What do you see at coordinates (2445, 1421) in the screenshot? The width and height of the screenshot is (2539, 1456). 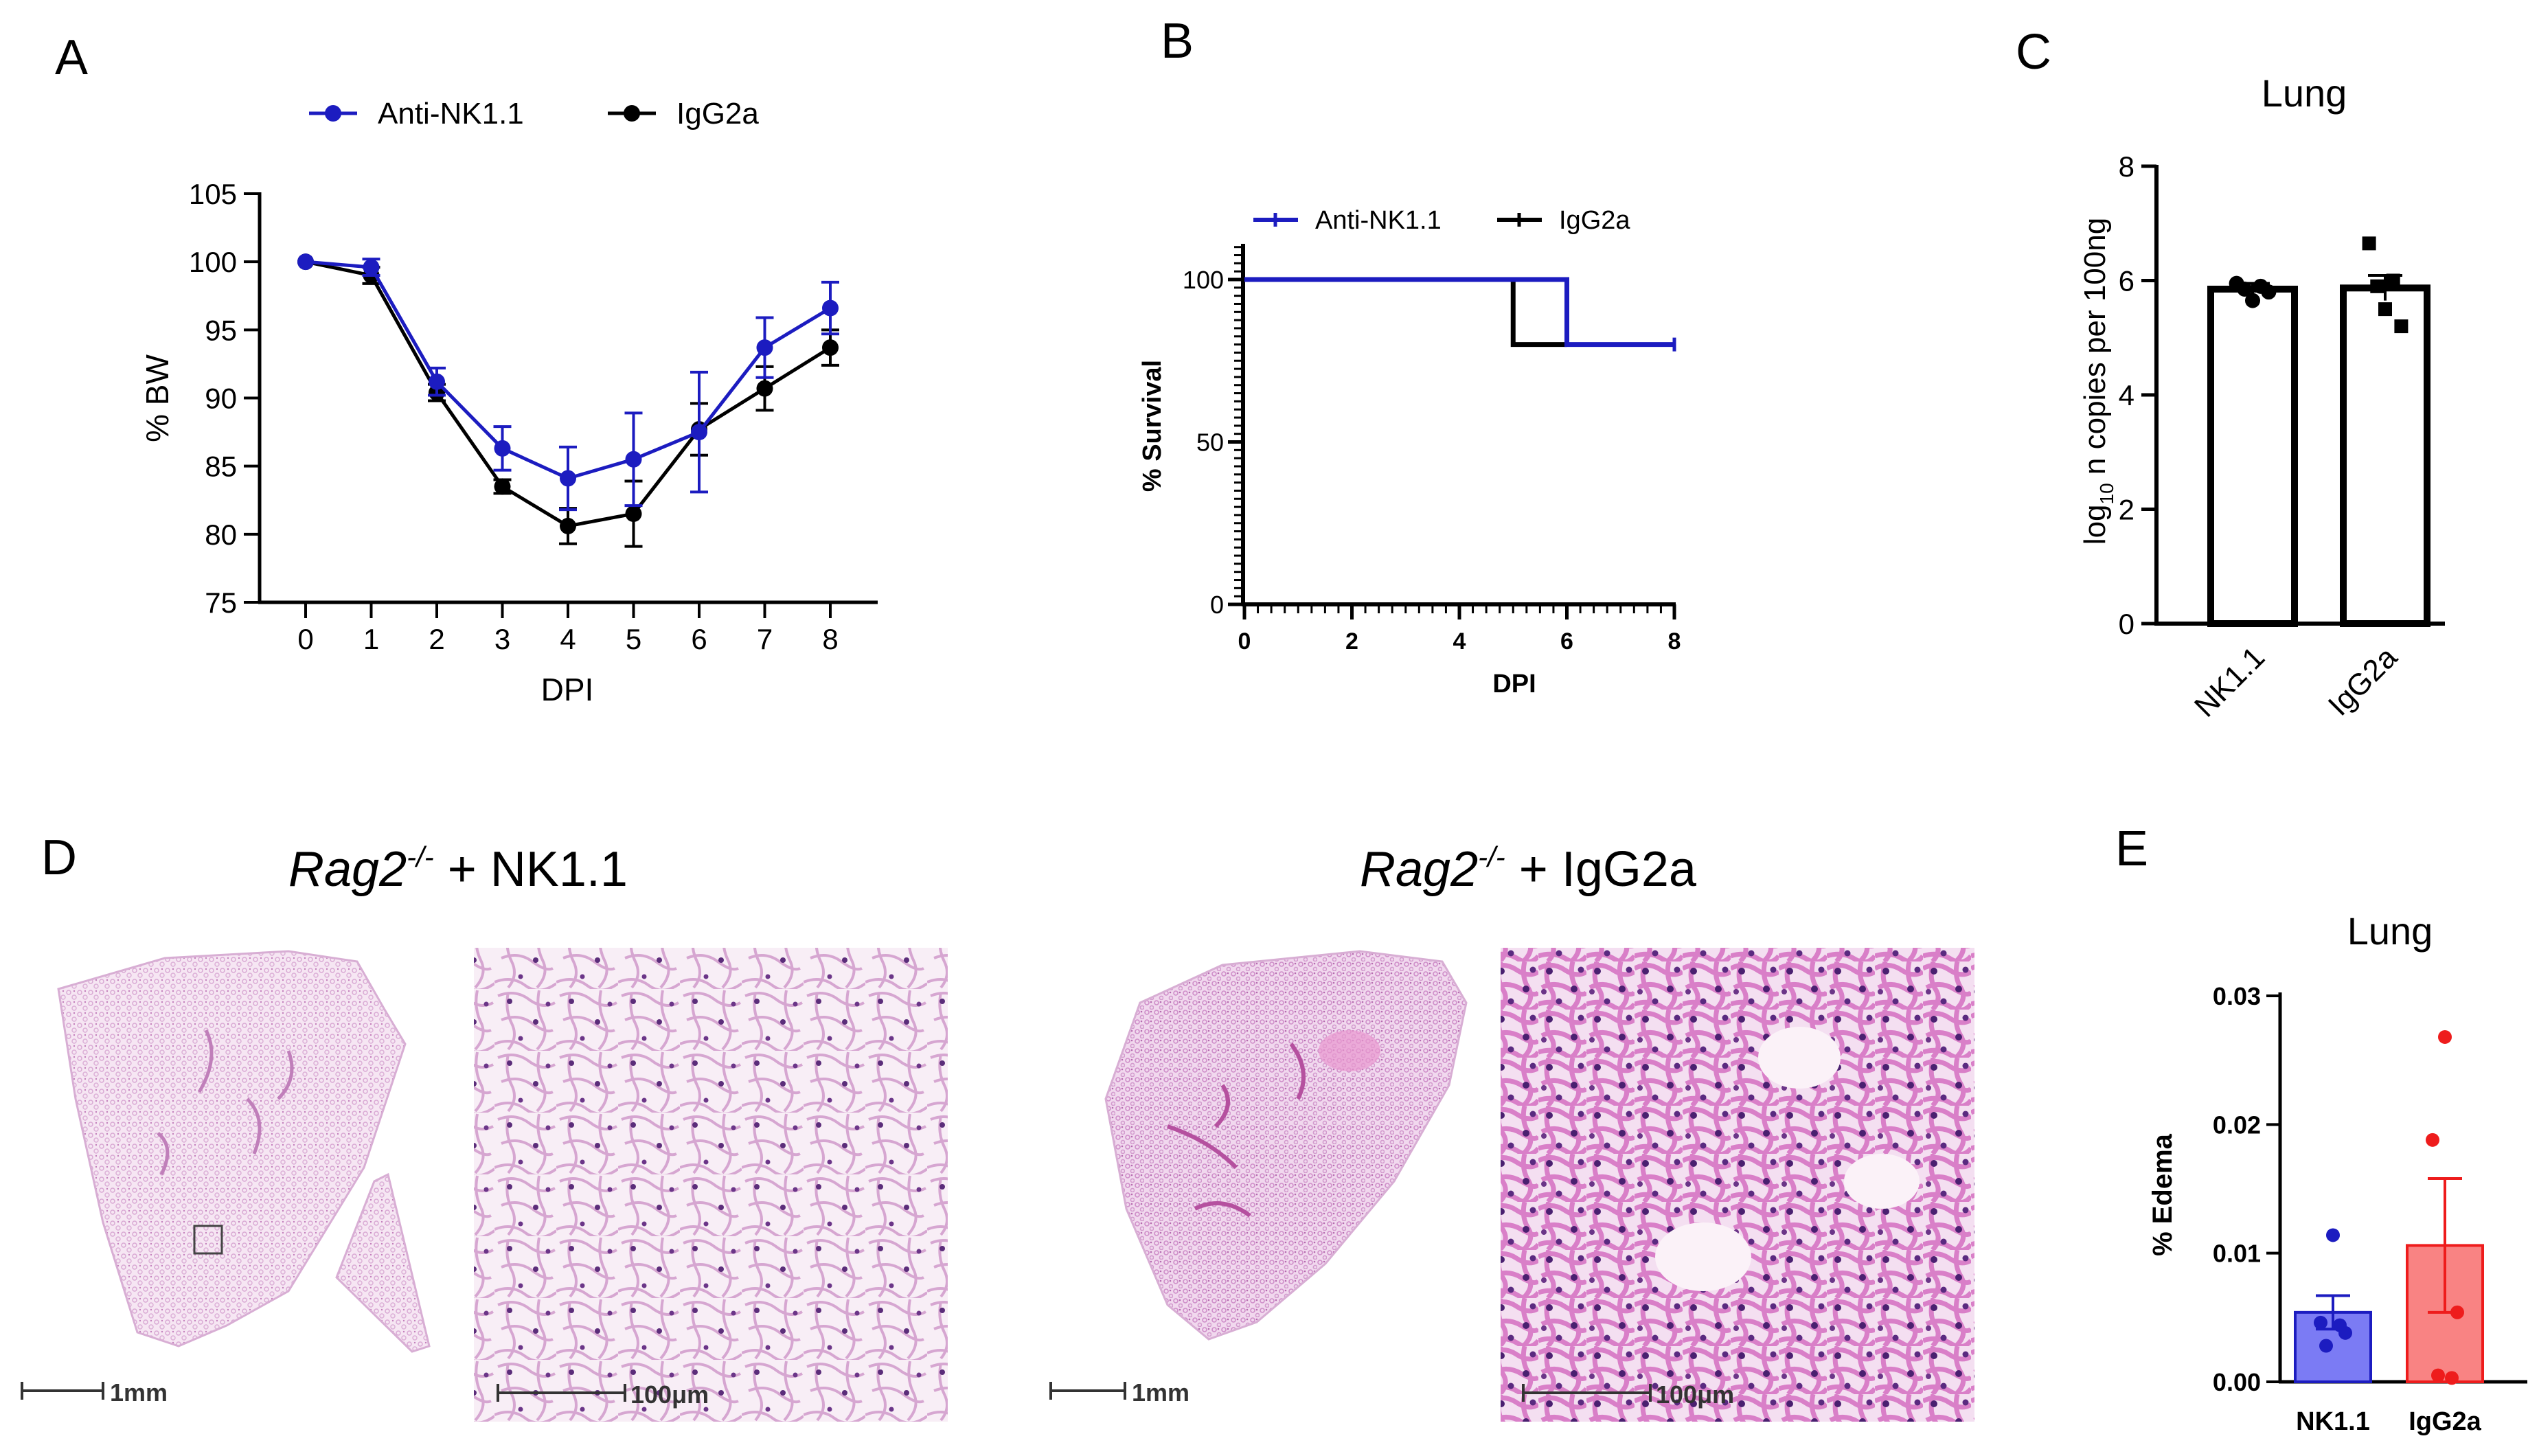 I see `x-category-label: IgG2a` at bounding box center [2445, 1421].